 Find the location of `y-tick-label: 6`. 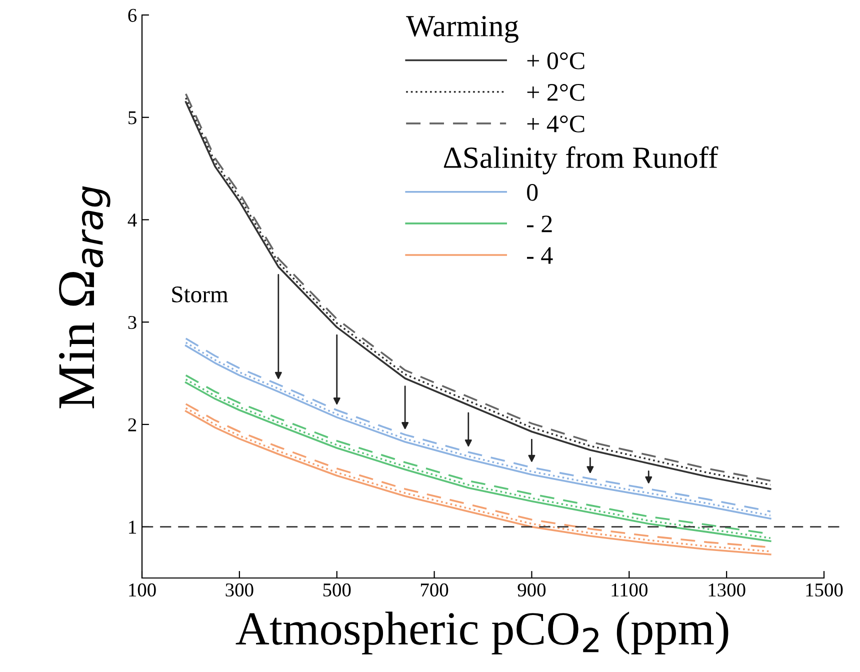

y-tick-label: 6 is located at coordinates (132, 15).